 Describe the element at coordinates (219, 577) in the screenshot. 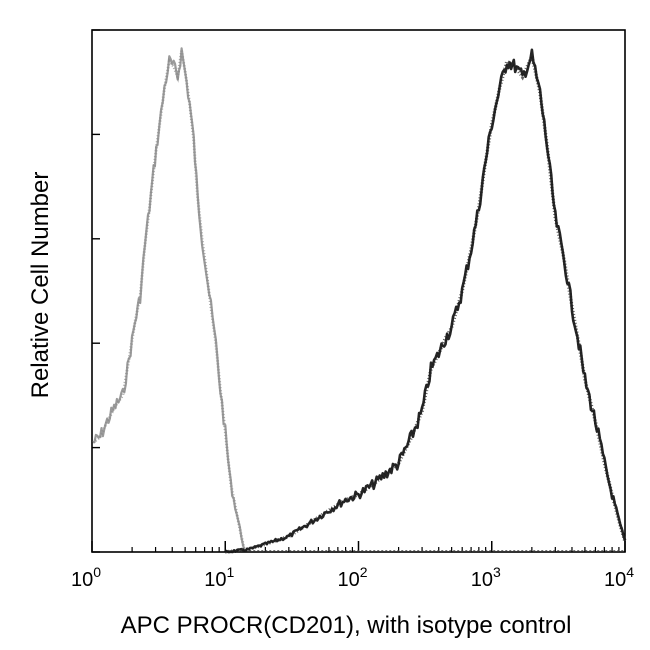

I see `x-tick-label: 10¹` at that location.